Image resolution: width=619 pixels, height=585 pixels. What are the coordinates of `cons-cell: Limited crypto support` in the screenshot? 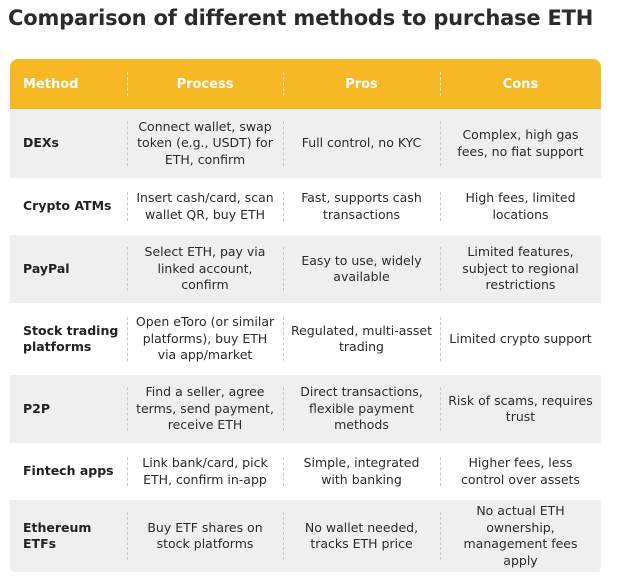 It's located at (520, 339).